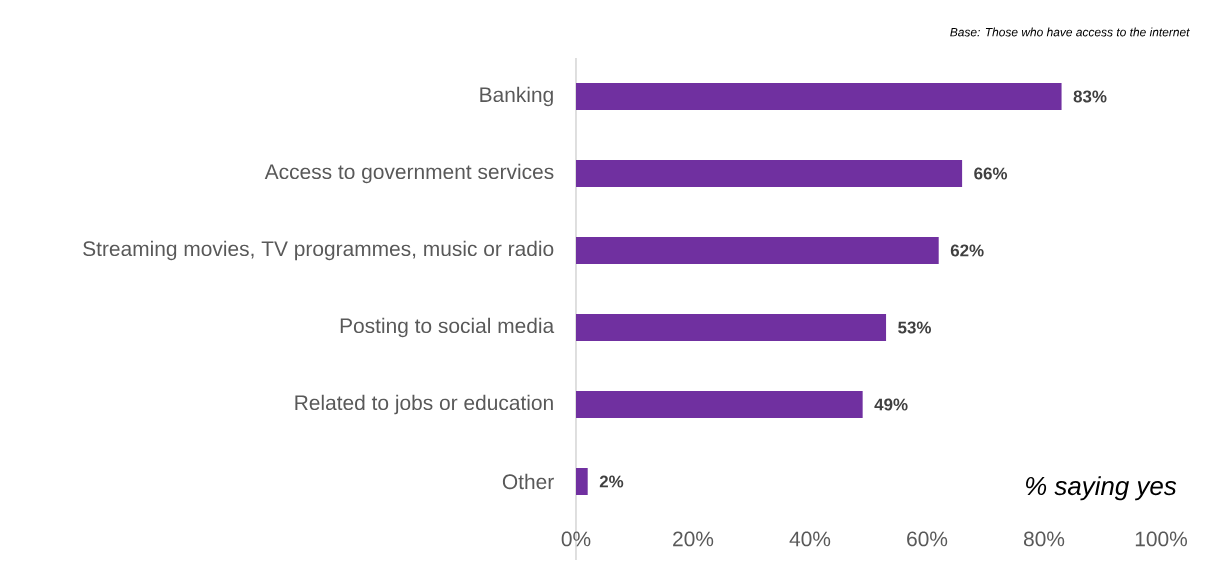 The height and width of the screenshot is (563, 1205). What do you see at coordinates (1070, 32) in the screenshot?
I see `text: Base: Those who have access to the internet` at bounding box center [1070, 32].